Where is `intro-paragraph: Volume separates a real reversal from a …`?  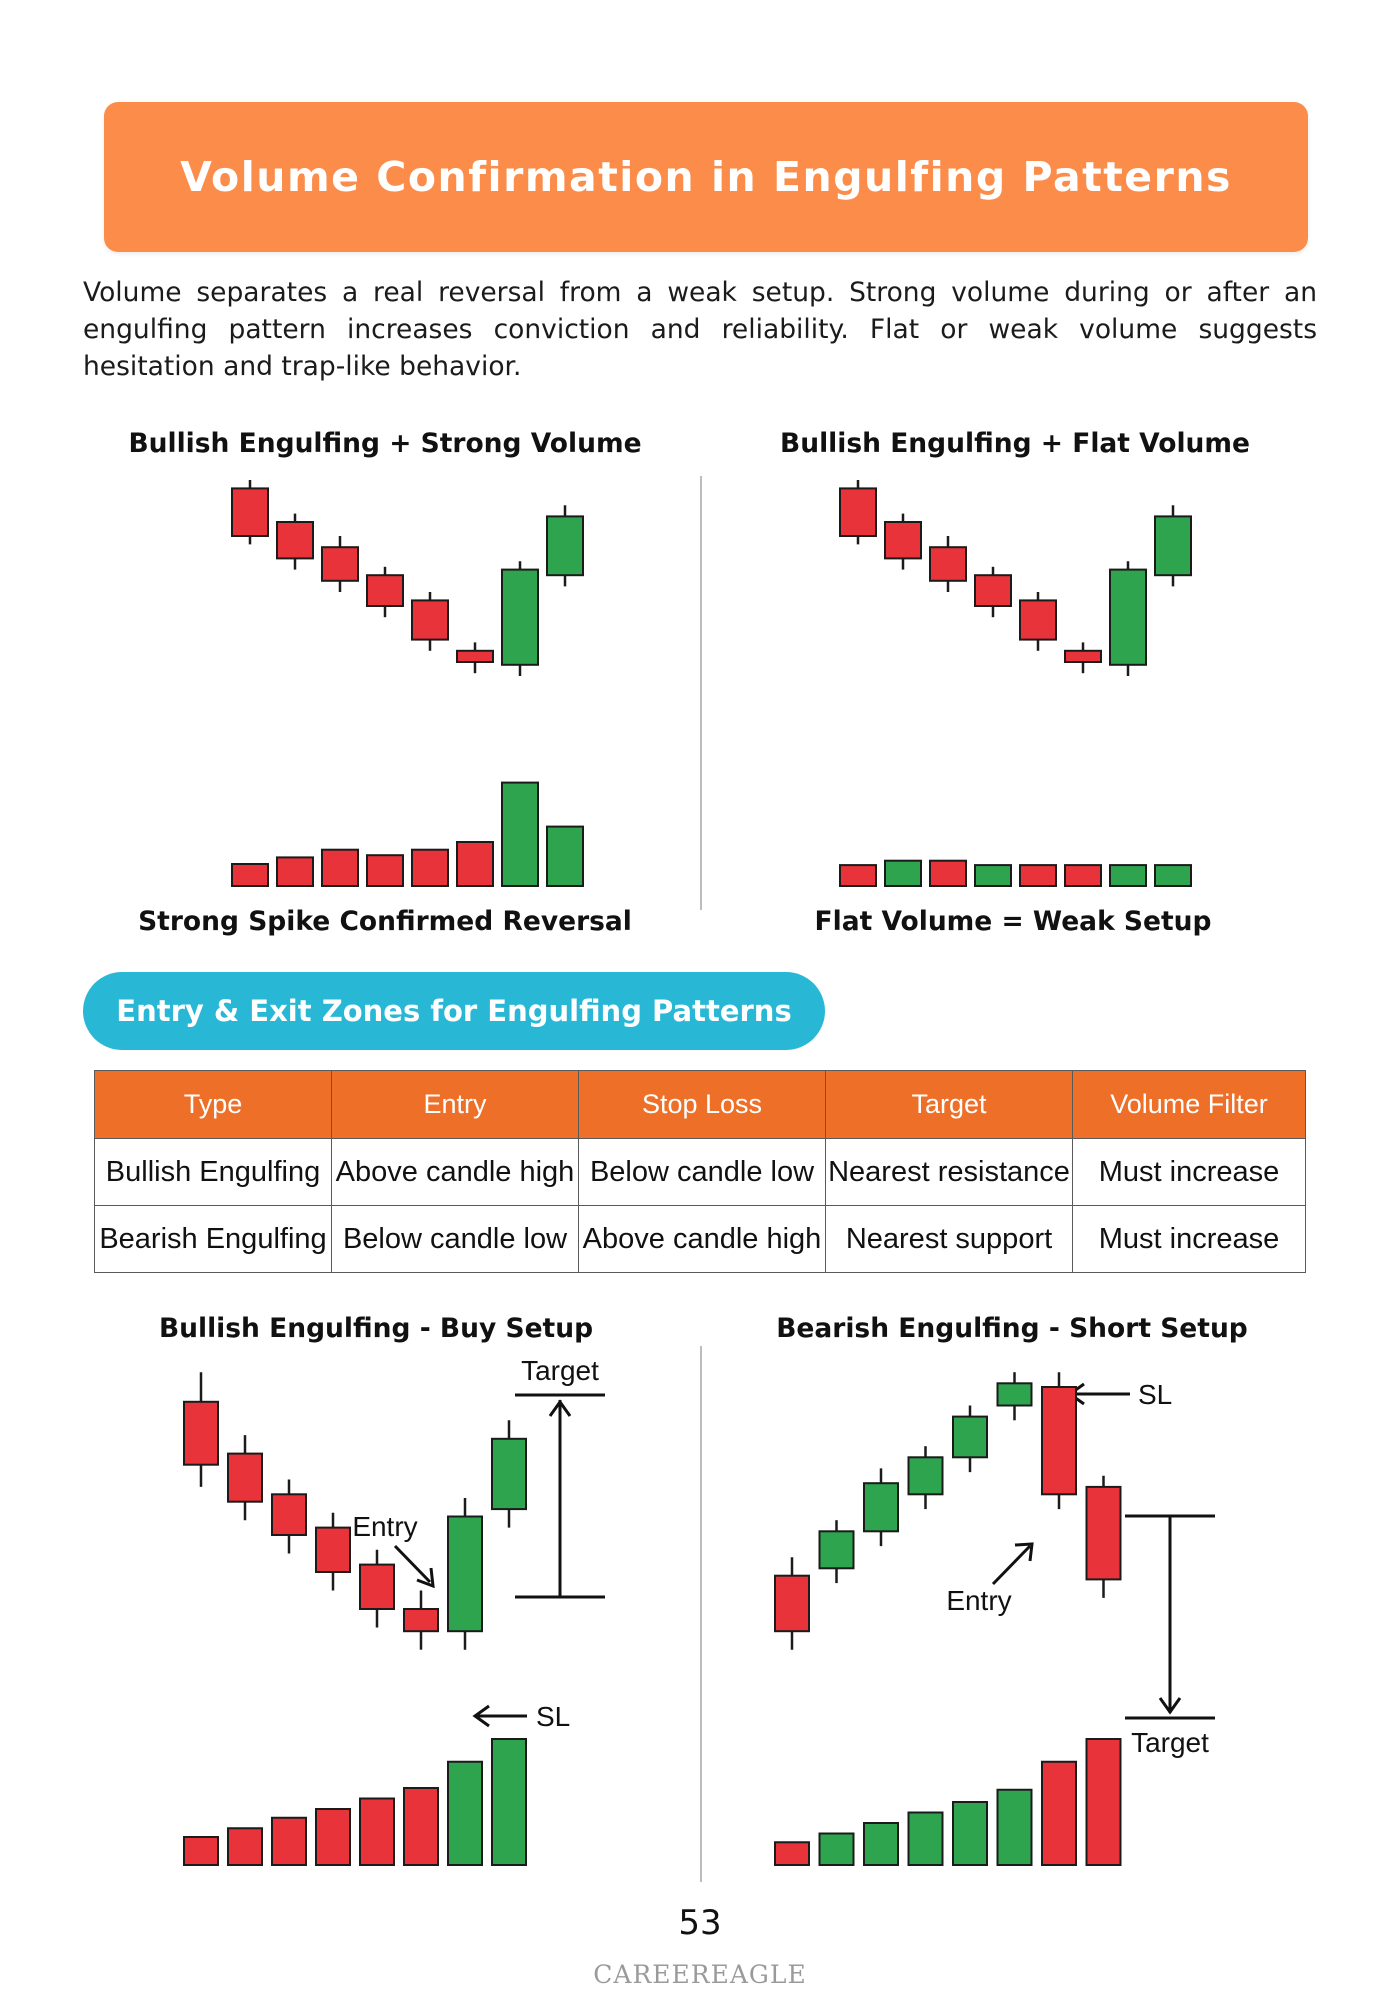
intro-paragraph: Volume separates a real reversal from a … is located at coordinates (700, 329).